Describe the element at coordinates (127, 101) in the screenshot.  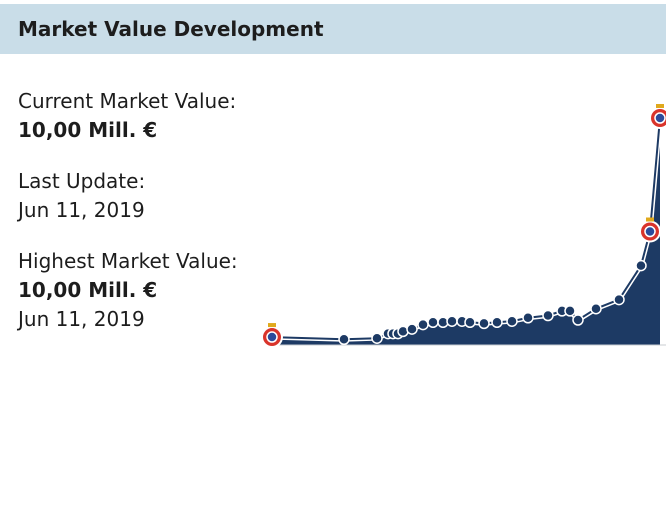
I see `current-value-label: Current Market Value:` at that location.